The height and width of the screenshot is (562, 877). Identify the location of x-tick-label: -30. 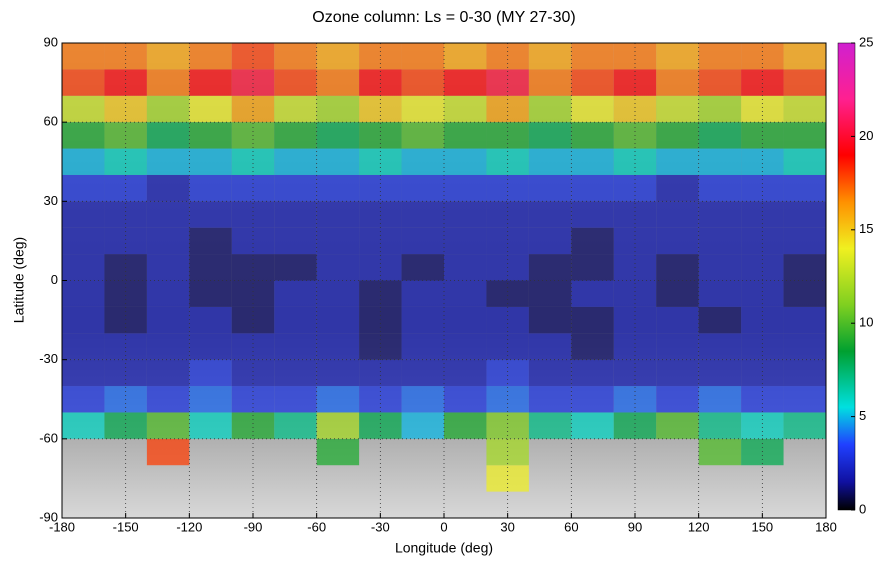
(380, 526).